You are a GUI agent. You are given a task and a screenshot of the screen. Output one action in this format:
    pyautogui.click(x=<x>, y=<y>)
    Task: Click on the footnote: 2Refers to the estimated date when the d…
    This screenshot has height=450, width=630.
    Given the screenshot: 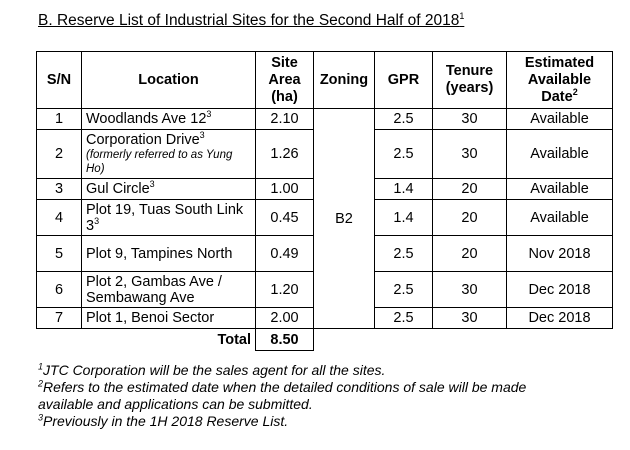 What is the action you would take?
    pyautogui.click(x=282, y=386)
    